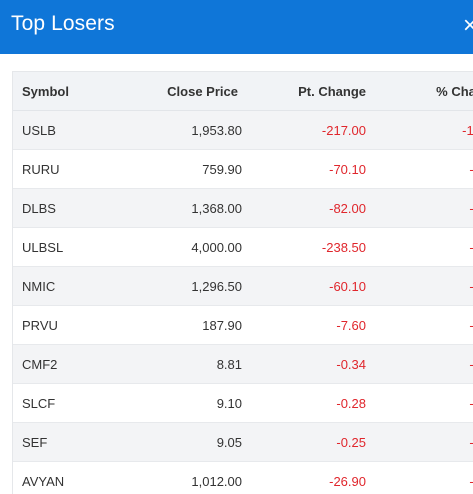 The height and width of the screenshot is (494, 473). I want to click on pt-change-cell: -0.28, so click(304, 403).